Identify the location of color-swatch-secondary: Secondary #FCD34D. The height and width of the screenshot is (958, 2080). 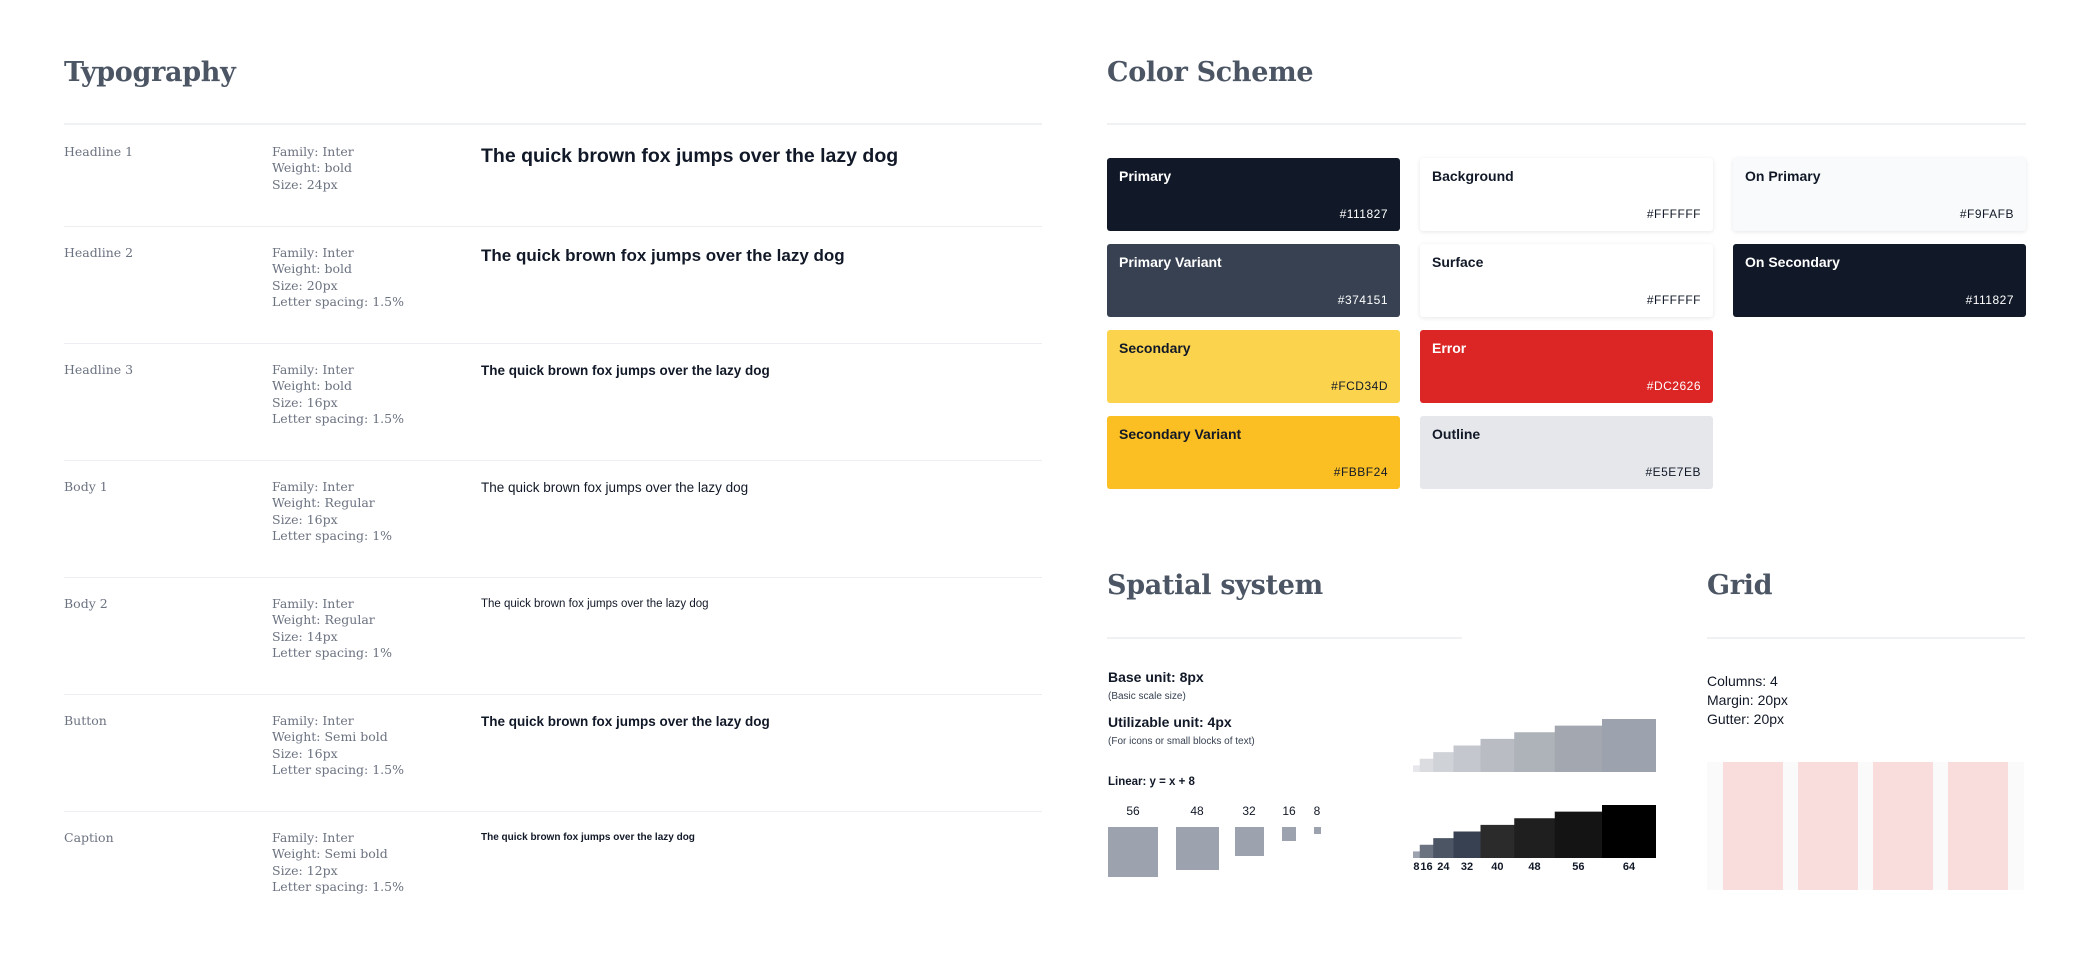
(1253, 366).